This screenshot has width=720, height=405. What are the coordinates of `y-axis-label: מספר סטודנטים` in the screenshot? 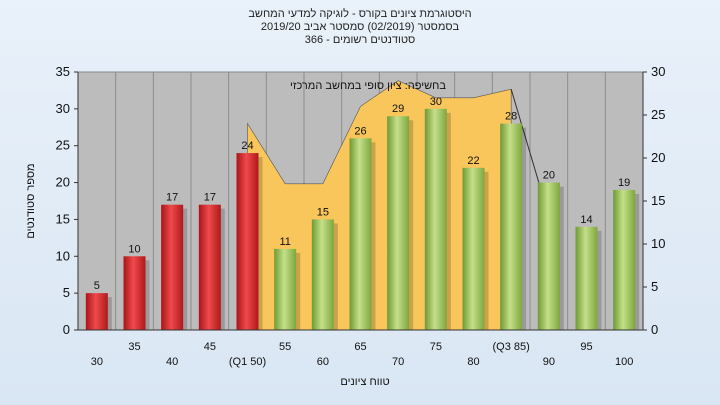 It's located at (31, 200).